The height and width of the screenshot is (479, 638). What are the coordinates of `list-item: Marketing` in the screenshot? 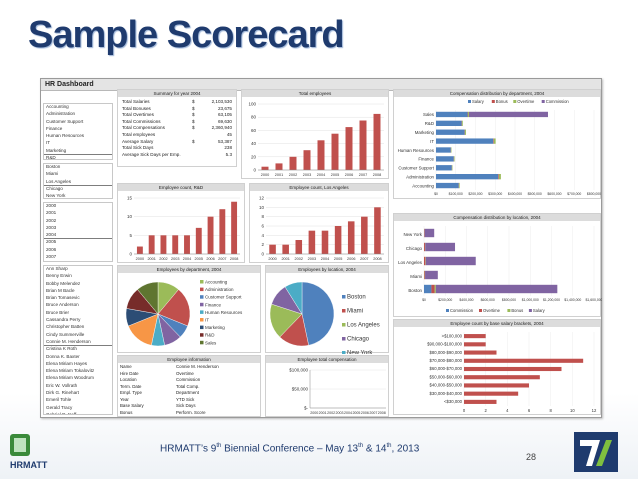 It's located at (78, 152).